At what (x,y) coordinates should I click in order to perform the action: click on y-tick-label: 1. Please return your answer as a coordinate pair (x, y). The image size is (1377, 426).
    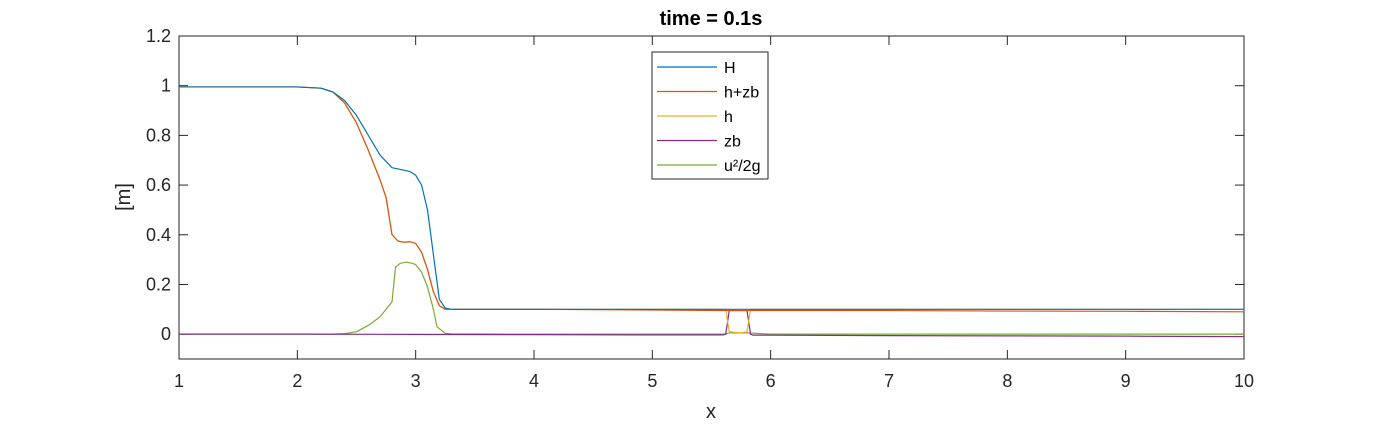
    Looking at the image, I should click on (166, 86).